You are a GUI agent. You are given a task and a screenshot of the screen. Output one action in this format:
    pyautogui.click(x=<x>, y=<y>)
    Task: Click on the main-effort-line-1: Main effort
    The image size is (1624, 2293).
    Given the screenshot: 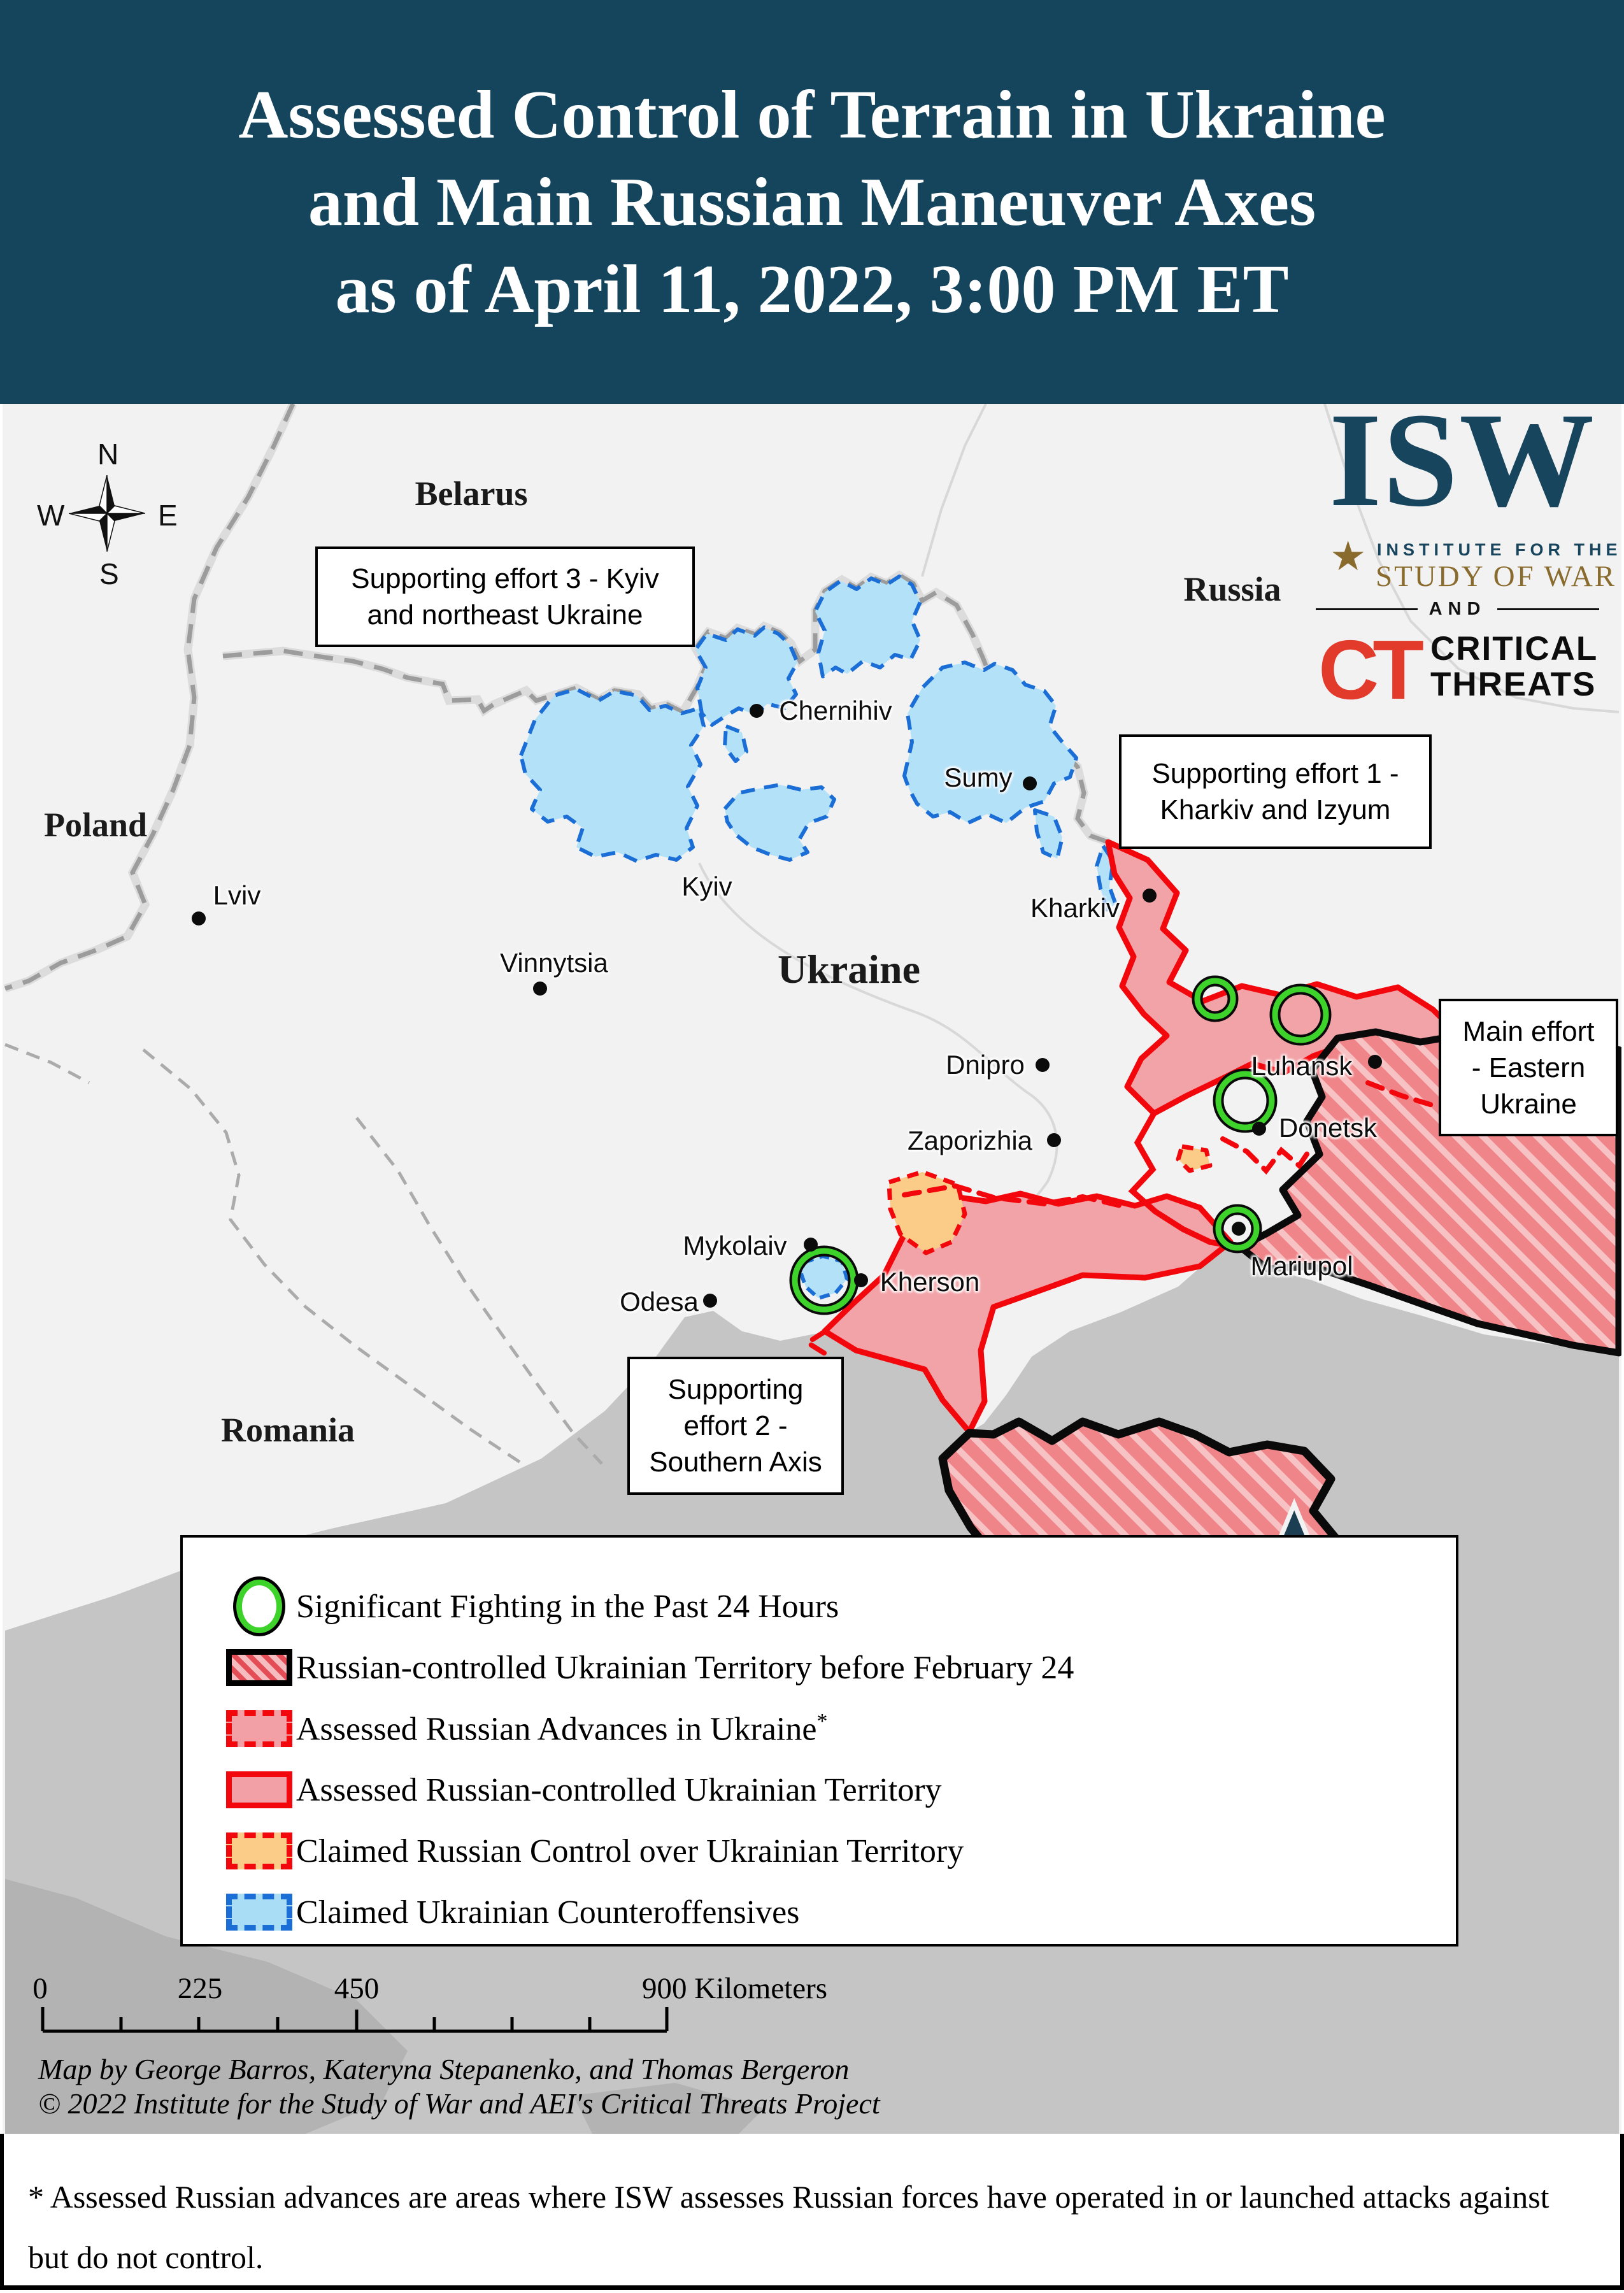 What is the action you would take?
    pyautogui.click(x=1528, y=1031)
    